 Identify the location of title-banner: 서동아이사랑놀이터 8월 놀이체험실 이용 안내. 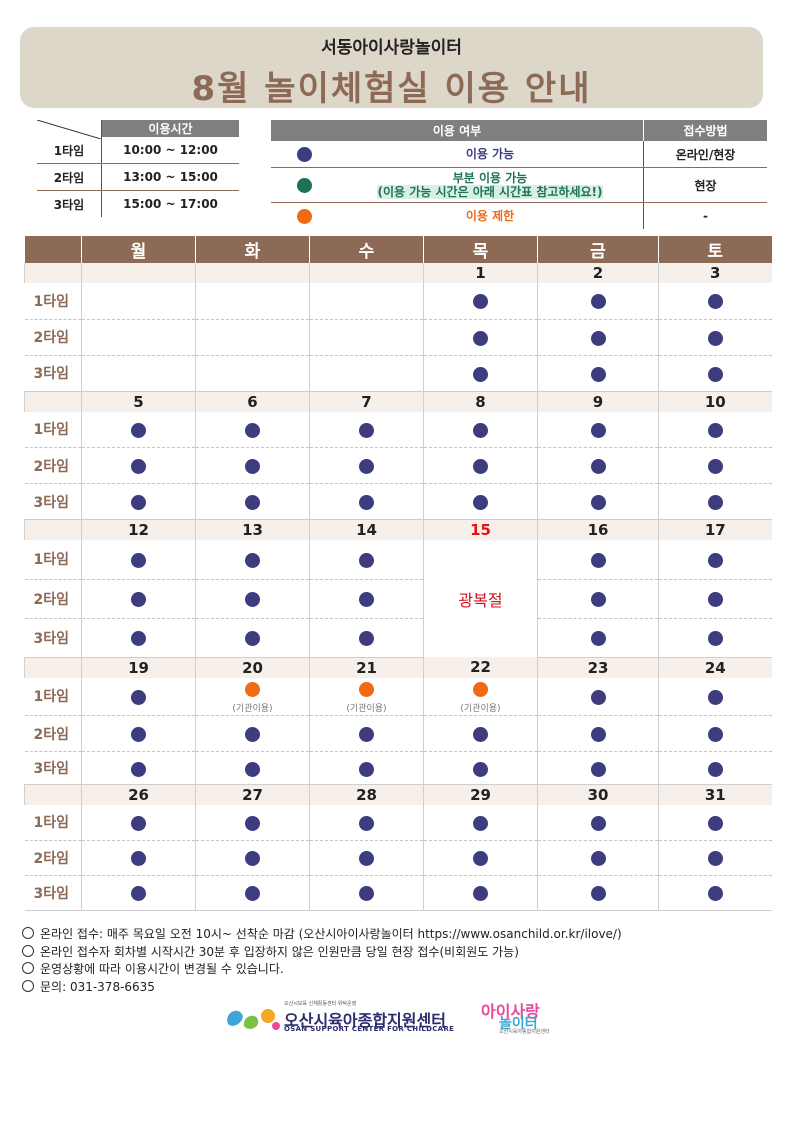
(391, 68).